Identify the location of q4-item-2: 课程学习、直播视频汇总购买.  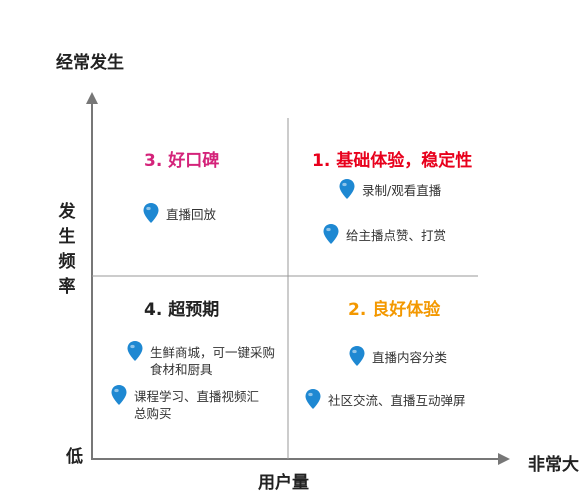
(190, 403).